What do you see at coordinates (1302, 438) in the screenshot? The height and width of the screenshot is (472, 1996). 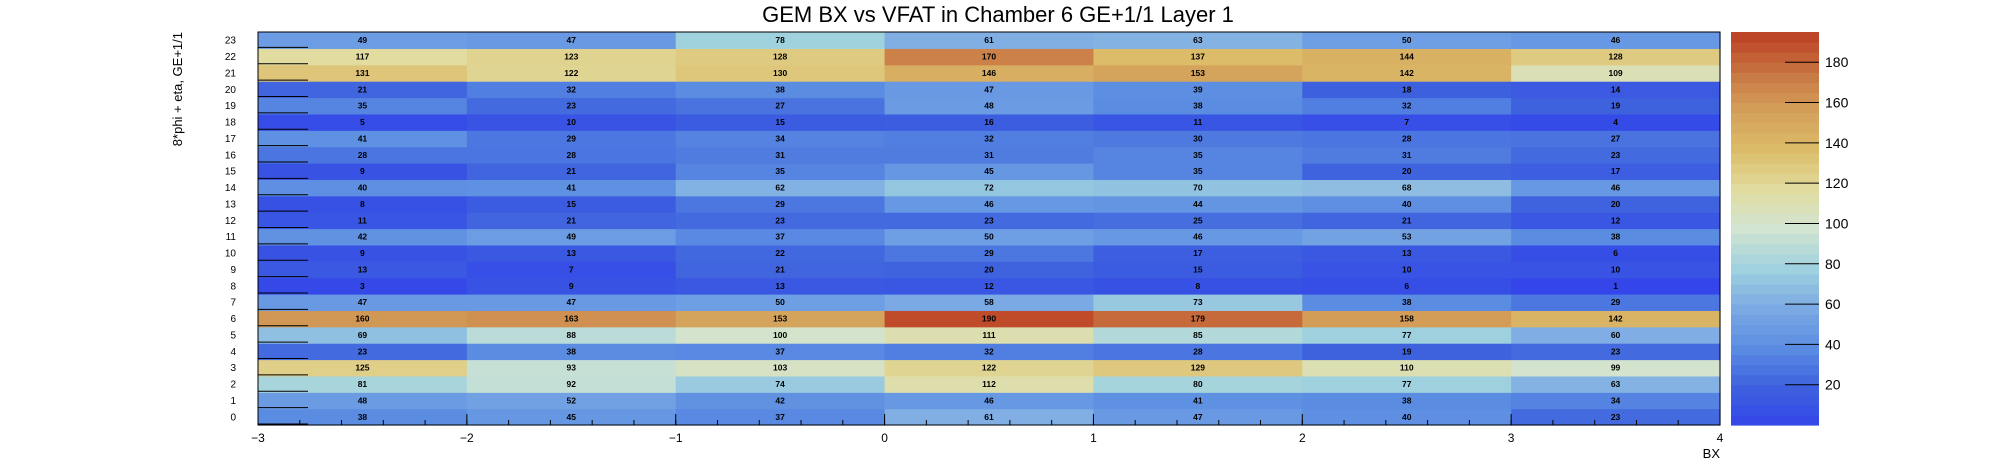 I see `x-tick-label: 2` at bounding box center [1302, 438].